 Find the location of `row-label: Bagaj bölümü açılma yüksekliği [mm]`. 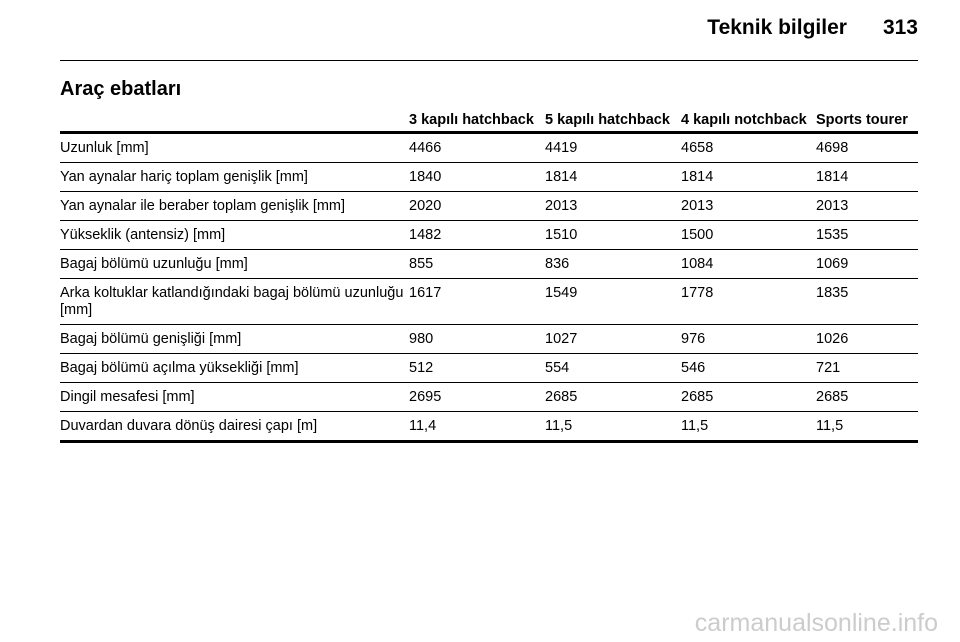

row-label: Bagaj bölümü açılma yüksekliği [mm] is located at coordinates (233, 368).